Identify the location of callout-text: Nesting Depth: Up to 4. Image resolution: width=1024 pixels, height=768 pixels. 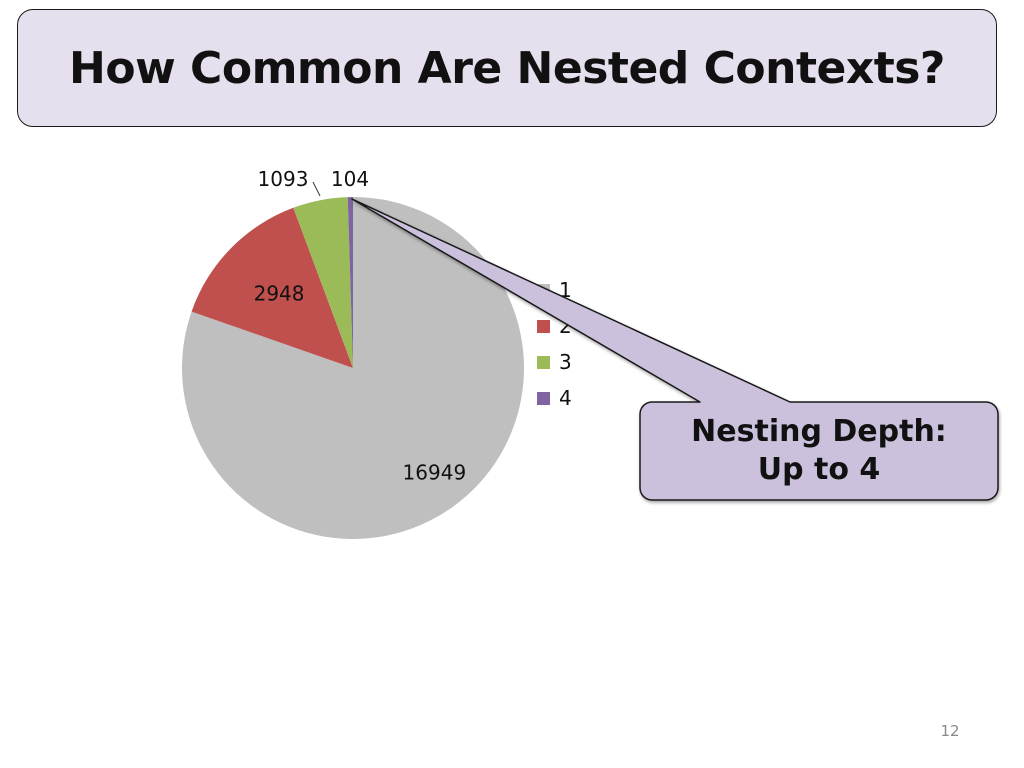
(819, 451).